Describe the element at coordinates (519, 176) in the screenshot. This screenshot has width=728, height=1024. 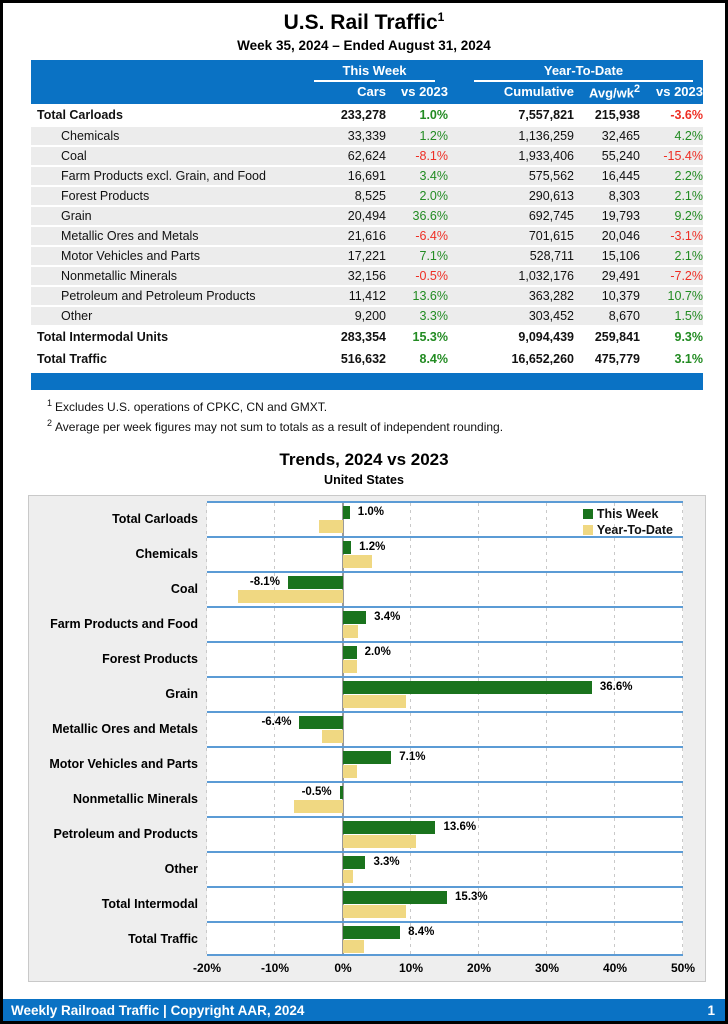
I see `cumulative-value: 575,562` at that location.